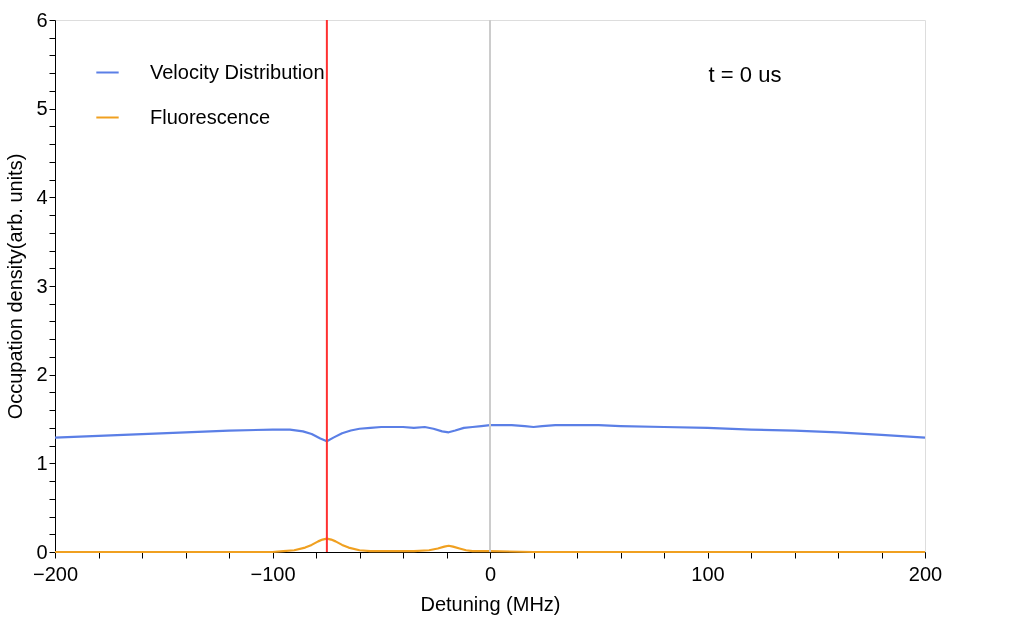 The width and height of the screenshot is (1020, 644). I want to click on x-axis-title: Detuning (MHz), so click(490, 603).